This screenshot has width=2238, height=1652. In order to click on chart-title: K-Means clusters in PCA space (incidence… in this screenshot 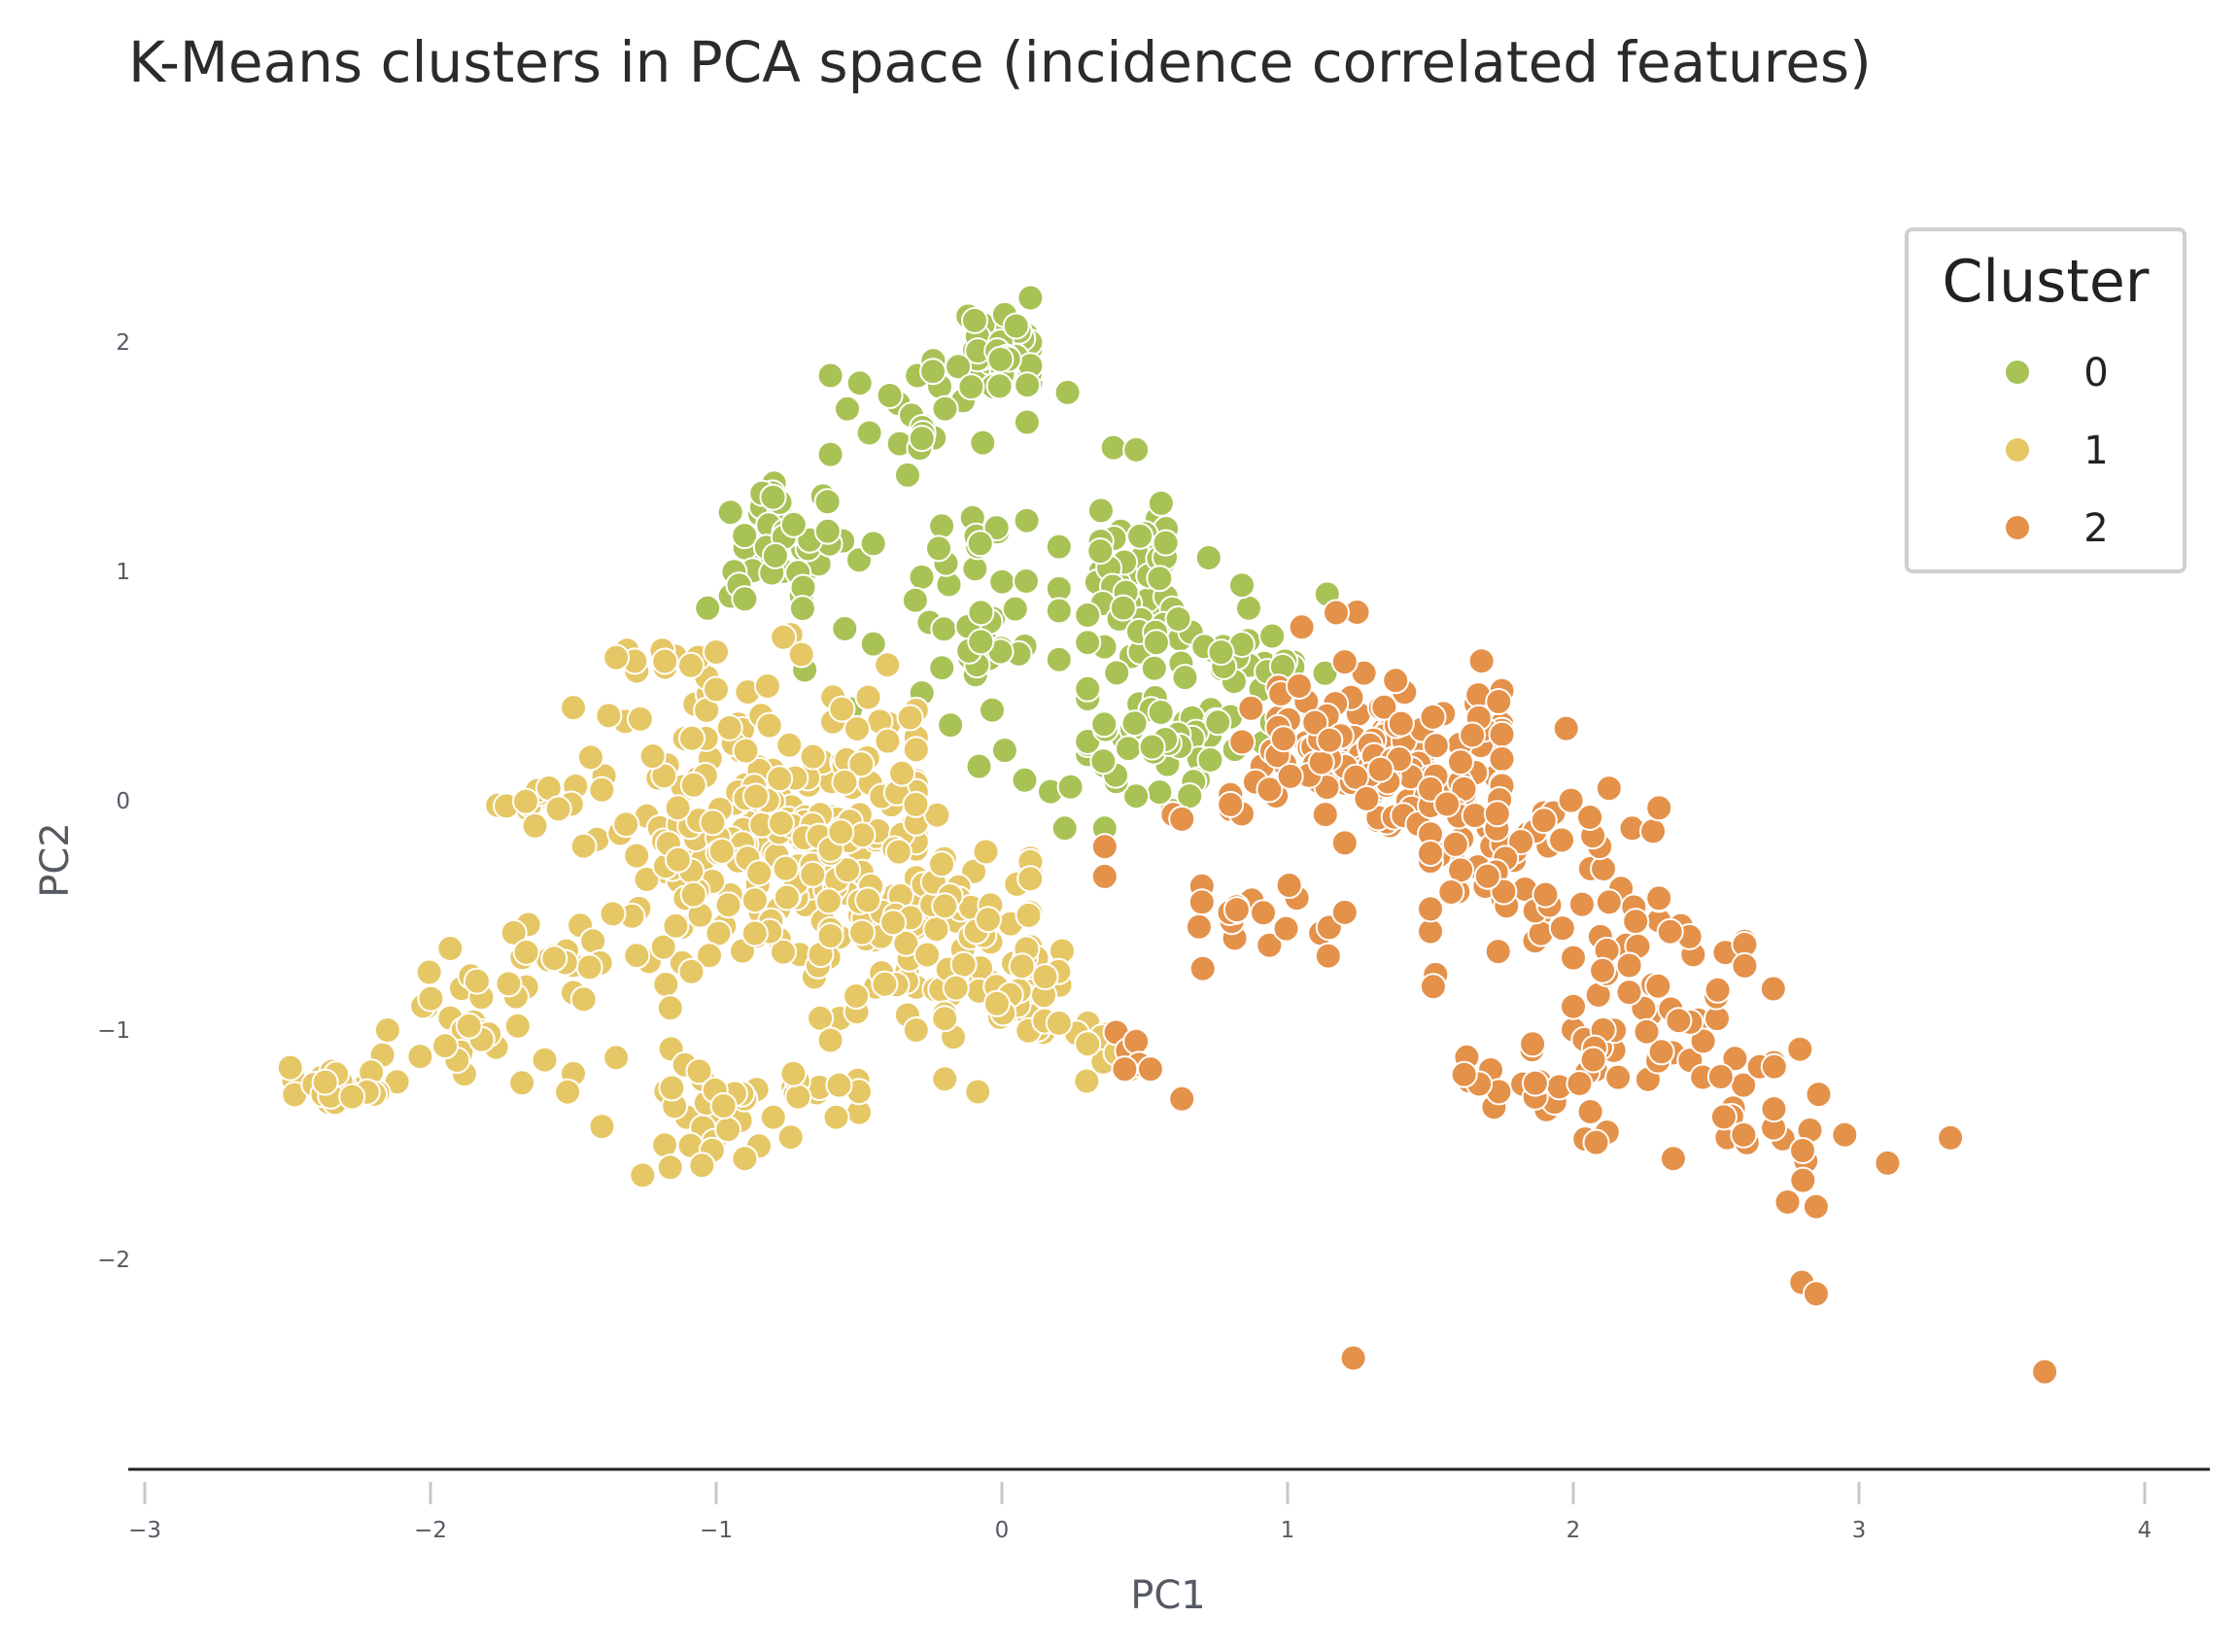, I will do `click(1000, 62)`.